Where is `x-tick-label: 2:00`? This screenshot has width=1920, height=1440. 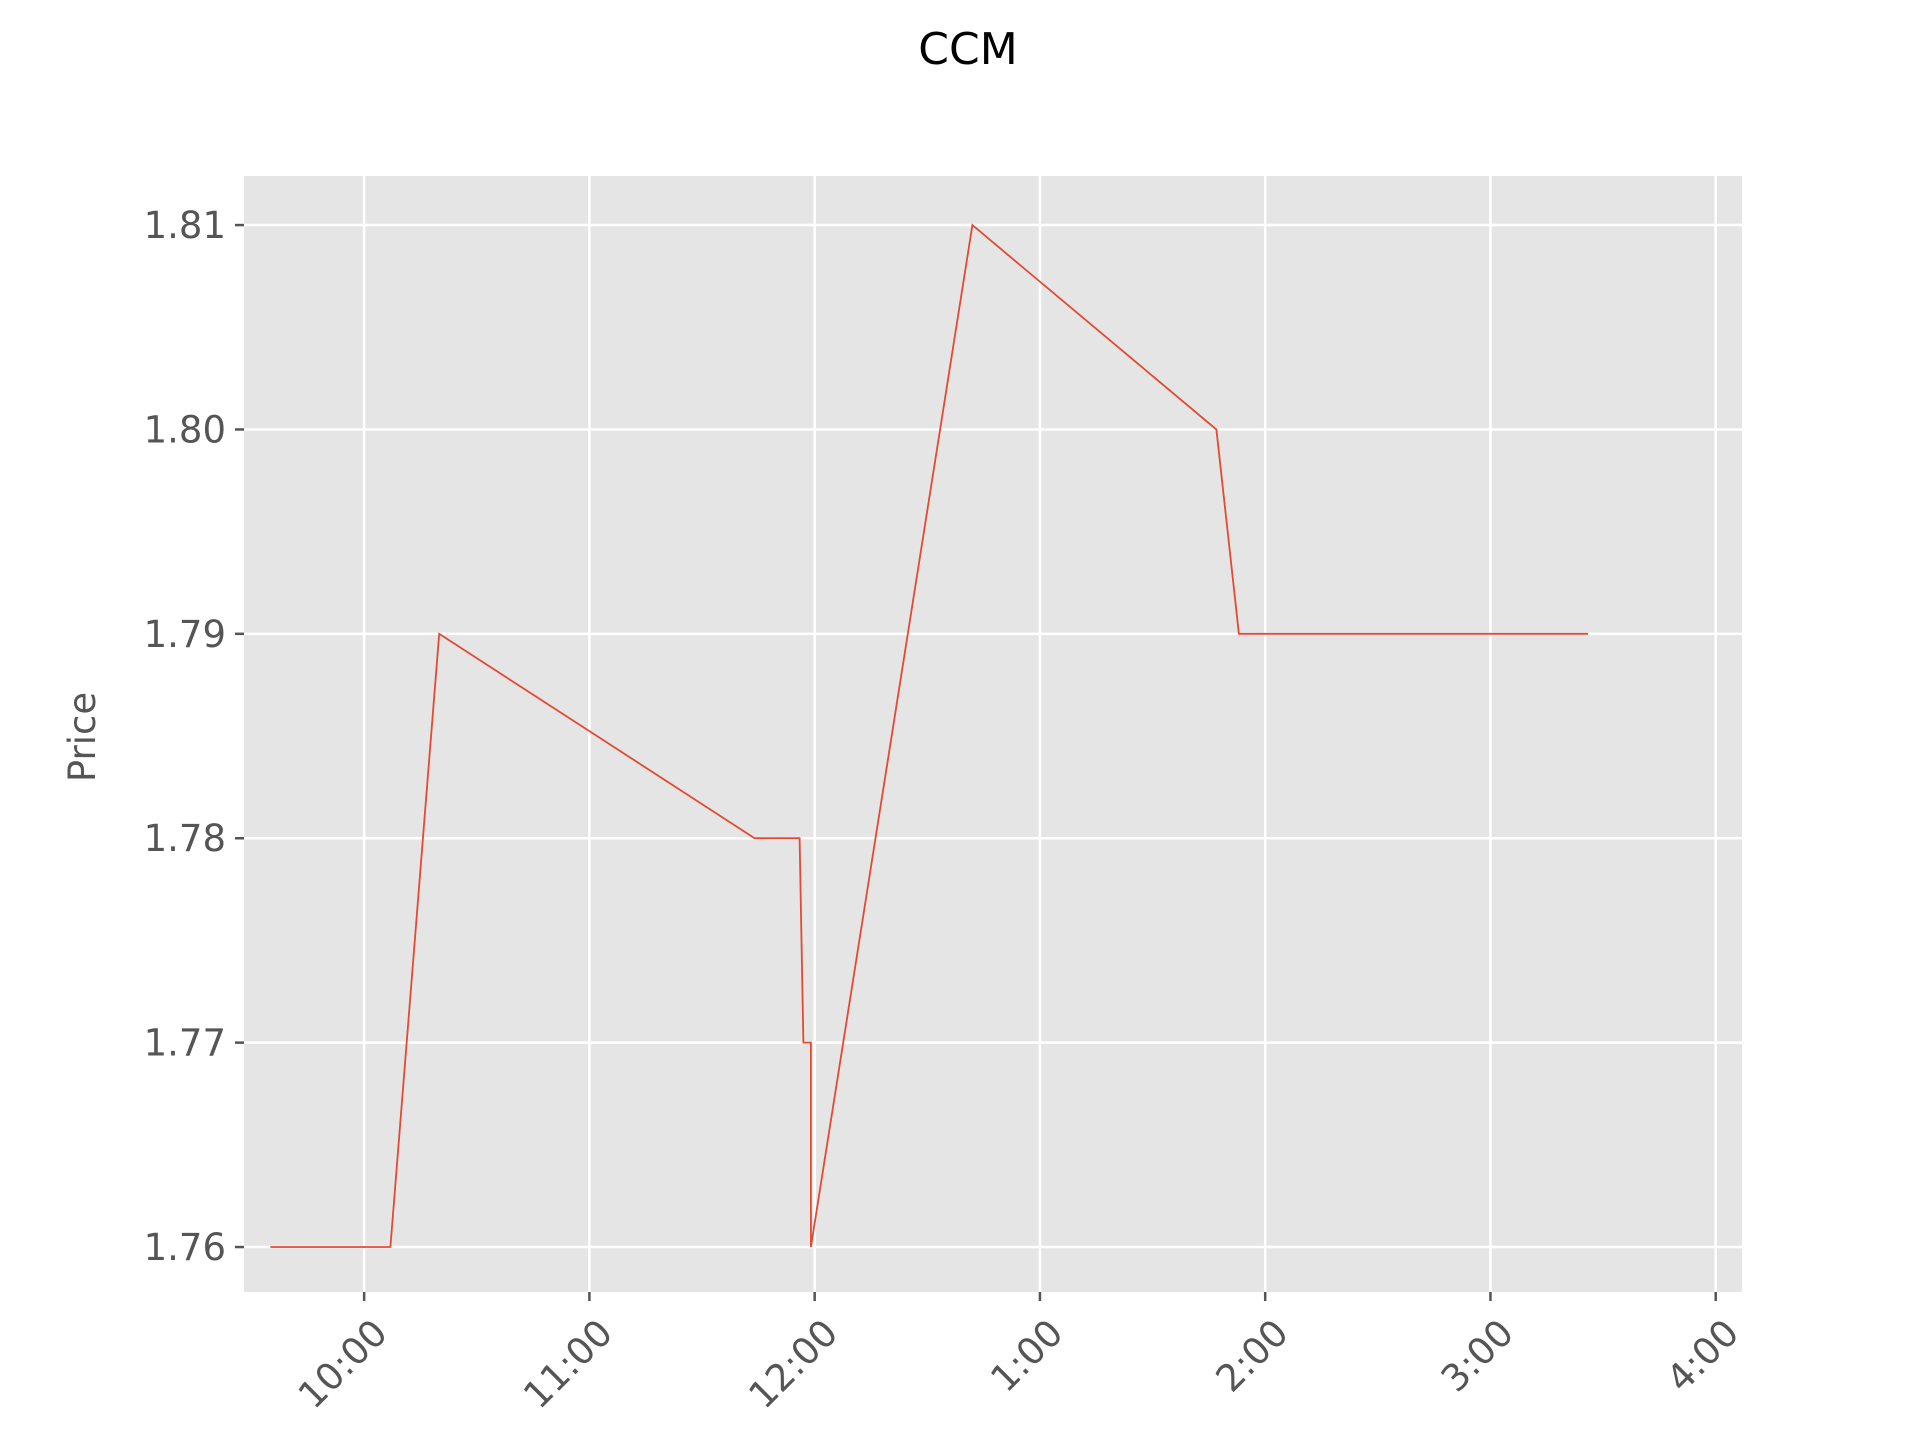
x-tick-label: 2:00 is located at coordinates (1252, 1355).